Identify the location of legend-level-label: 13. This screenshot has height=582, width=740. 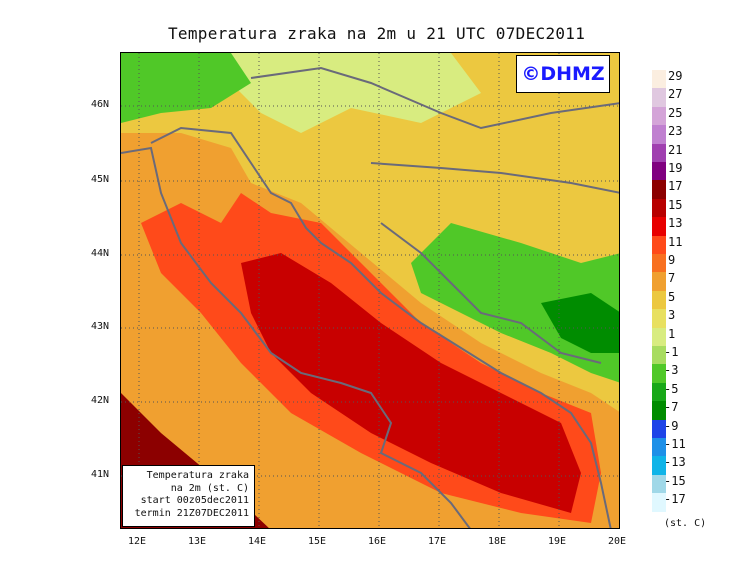
(675, 223).